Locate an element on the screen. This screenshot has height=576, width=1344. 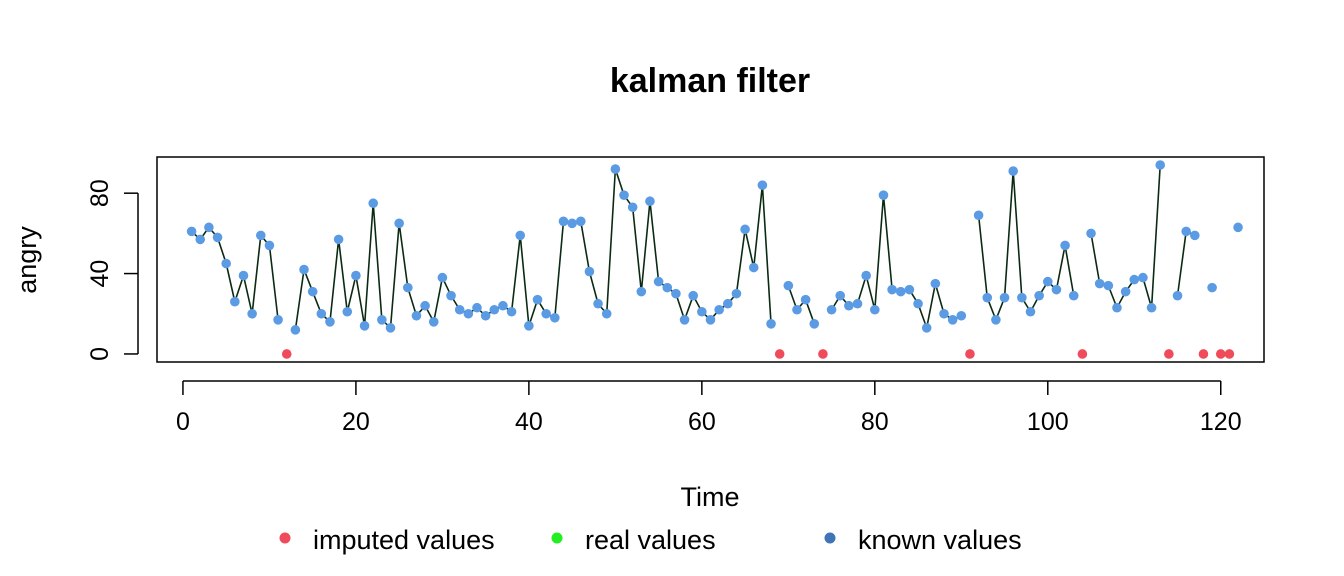
x-tick-label: 0 is located at coordinates (183, 422).